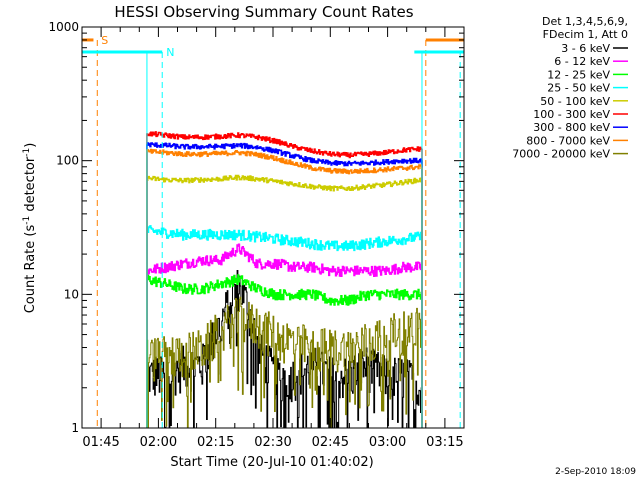 This screenshot has width=640, height=480. What do you see at coordinates (170, 52) in the screenshot?
I see `flag-label: N` at bounding box center [170, 52].